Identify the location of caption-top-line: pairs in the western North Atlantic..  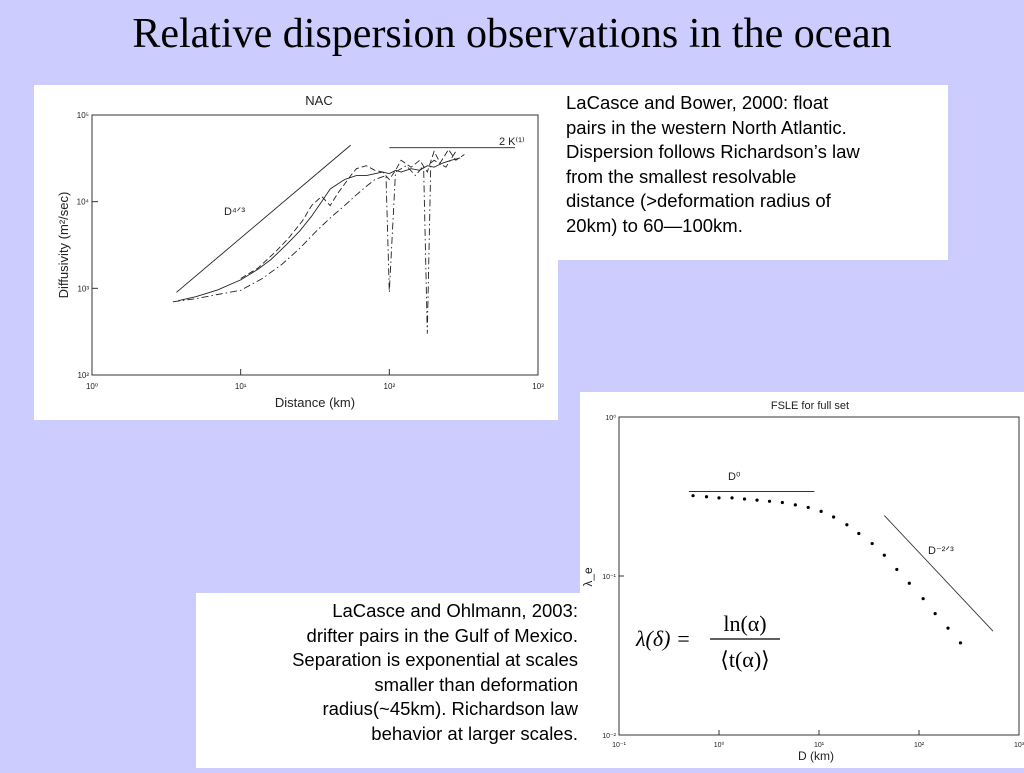
(706, 127).